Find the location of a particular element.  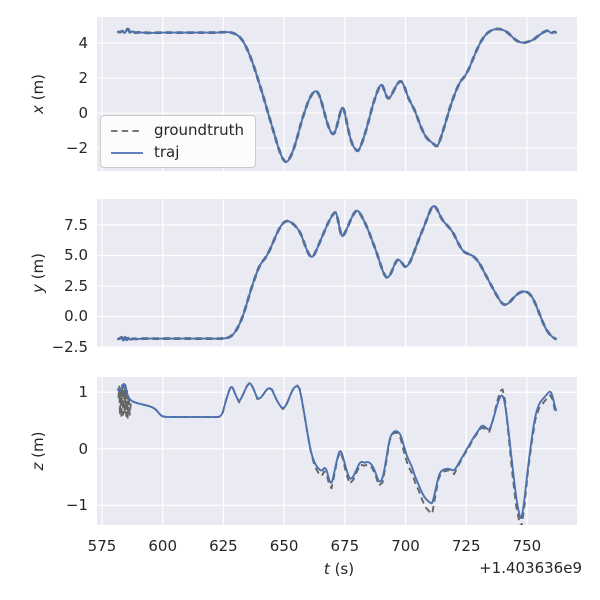

ytick-label: −2.5 is located at coordinates (69, 347).